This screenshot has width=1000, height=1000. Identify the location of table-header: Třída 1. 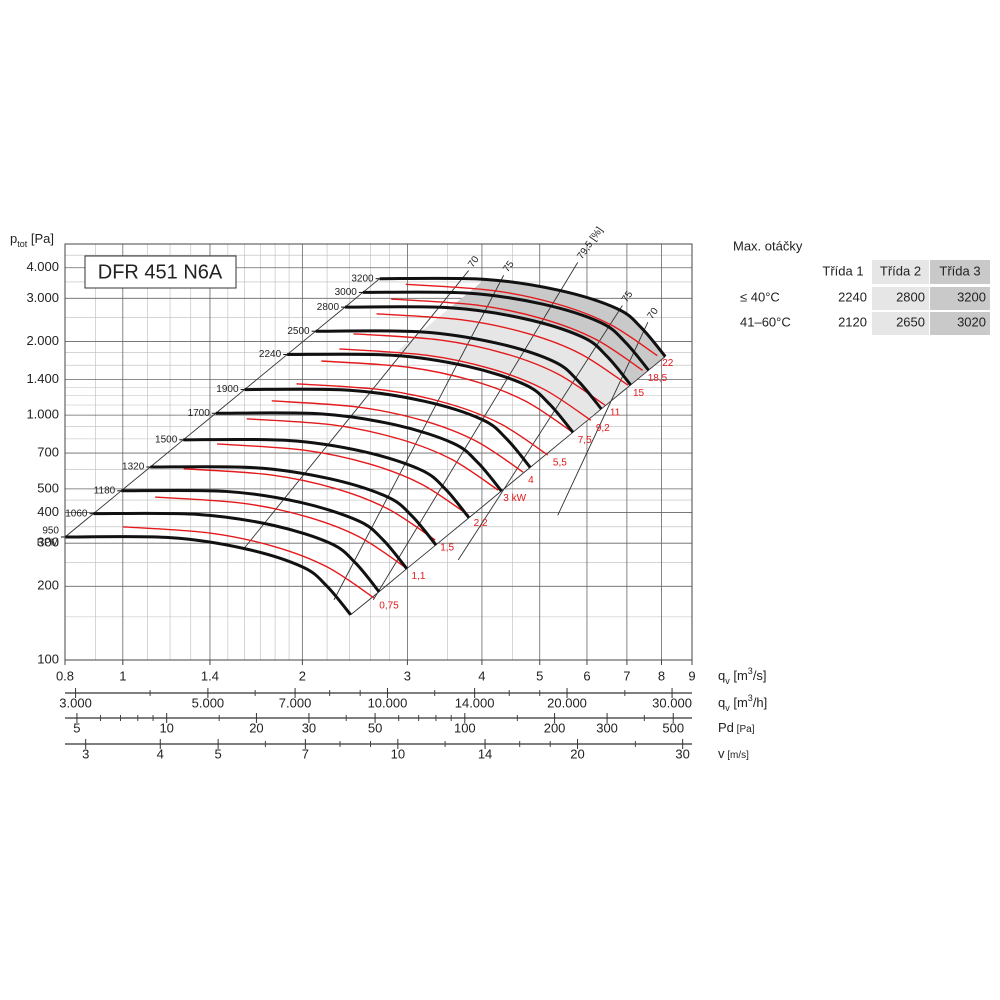
(842, 270).